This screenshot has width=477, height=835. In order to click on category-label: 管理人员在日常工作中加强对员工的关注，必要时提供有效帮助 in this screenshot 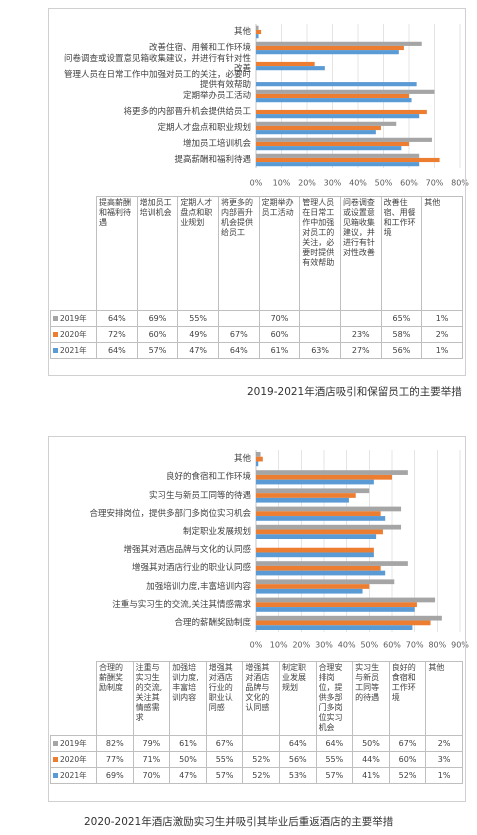, I will do `click(157, 80)`.